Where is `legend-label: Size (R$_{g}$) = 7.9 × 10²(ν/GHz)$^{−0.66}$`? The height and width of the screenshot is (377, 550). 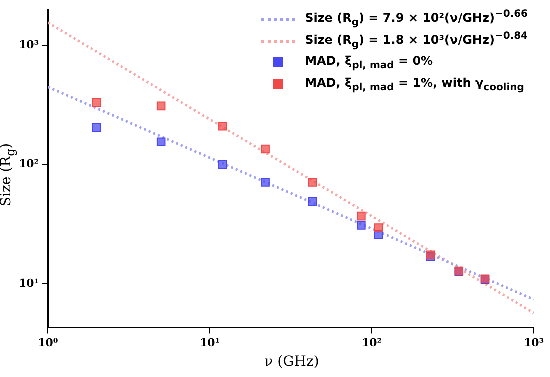
legend-label: Size (R$_{g}$) = 7.9 × 10²(ν/GHz)$^{−0.66}$ is located at coordinates (416, 19).